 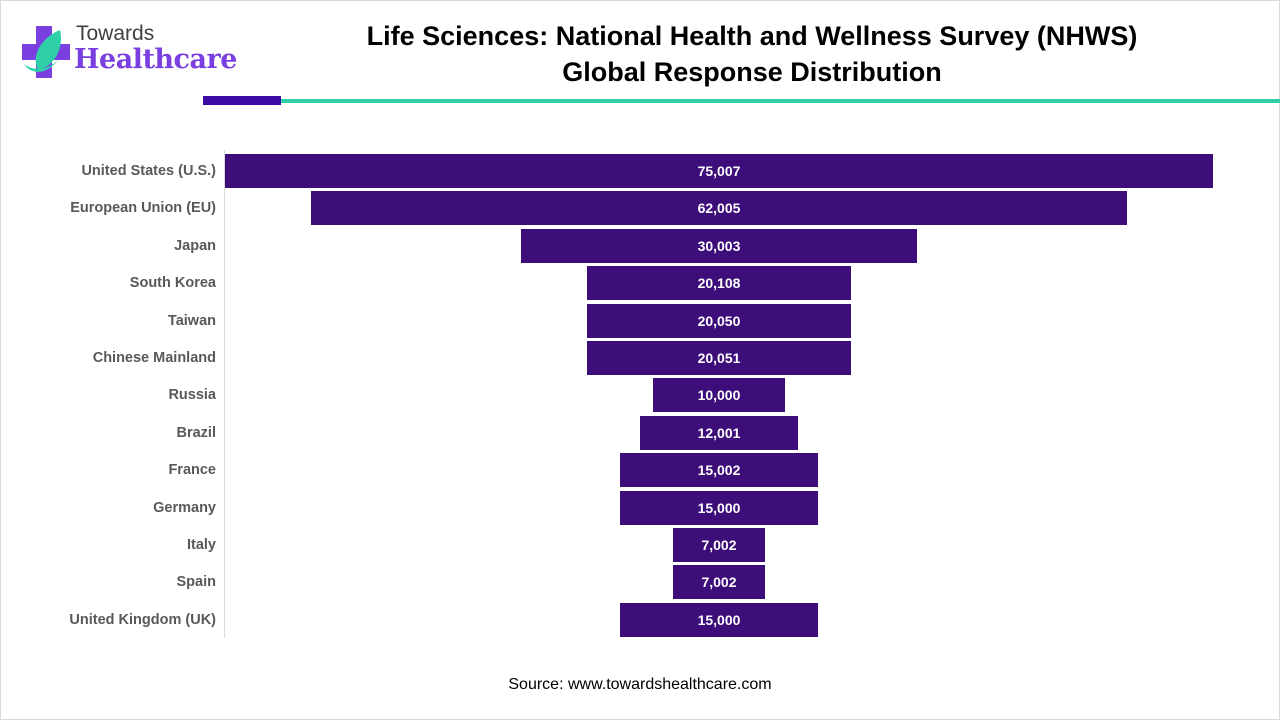 I want to click on source-note: Source: www.towardshealthcare.com, so click(x=640, y=684).